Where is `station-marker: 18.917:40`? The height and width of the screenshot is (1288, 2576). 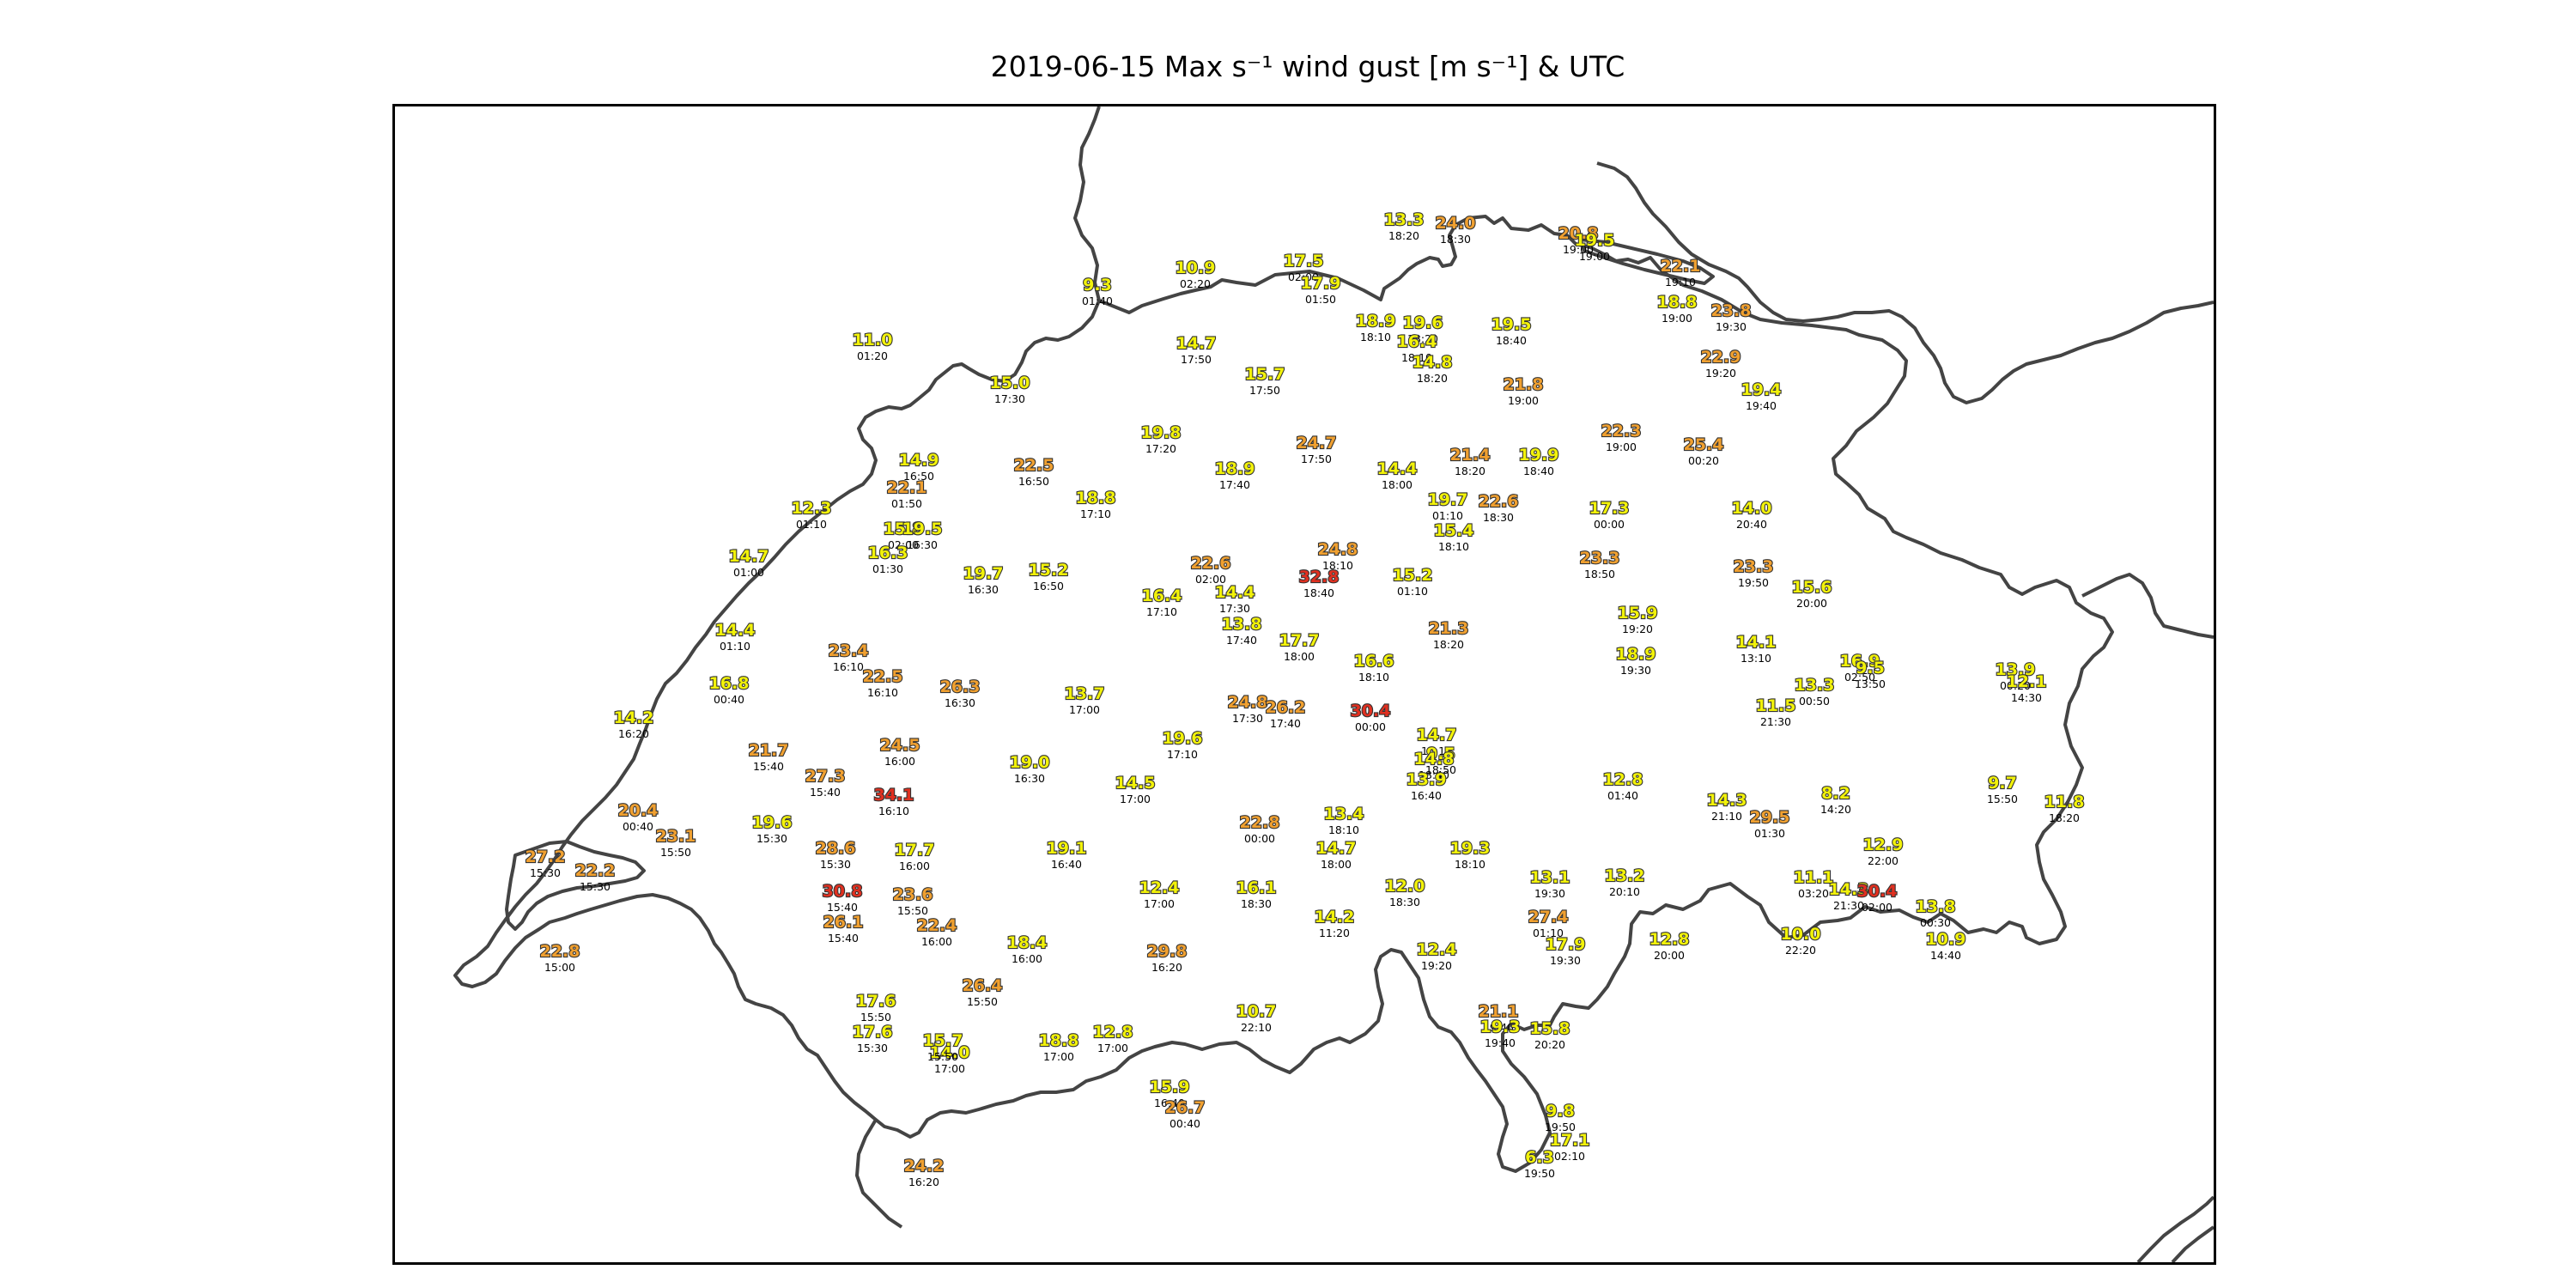 station-marker: 18.917:40 is located at coordinates (1234, 475).